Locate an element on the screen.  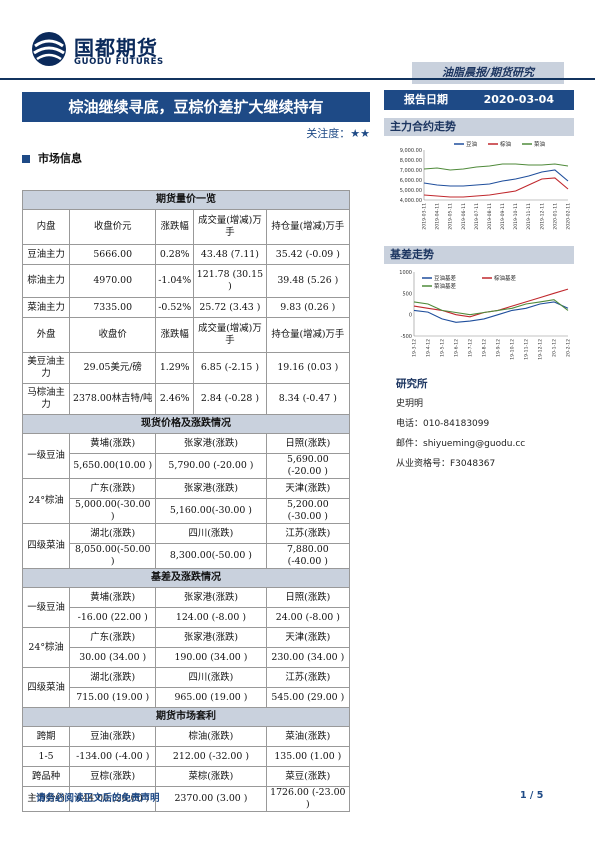
table-cell: 965.00 (19.00 ) is located at coordinates (211, 697).